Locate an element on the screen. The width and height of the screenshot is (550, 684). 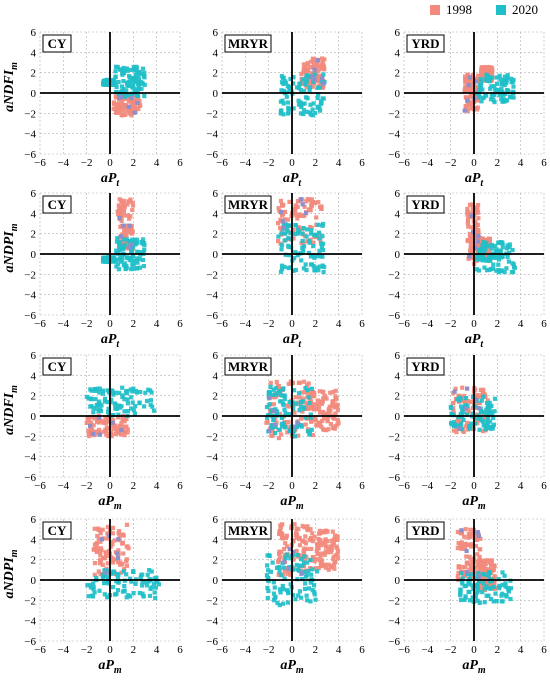
y-axis-label-main: aNDFI is located at coordinates (9, 413).